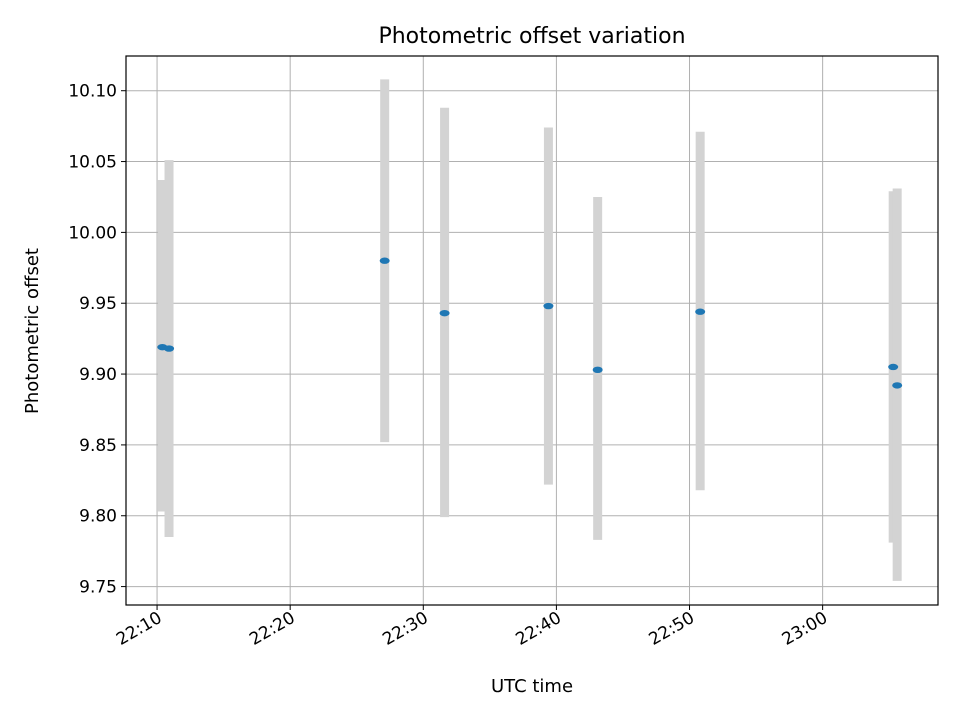 The width and height of the screenshot is (960, 720). What do you see at coordinates (272, 629) in the screenshot?
I see `x-tick-label: 22:20` at bounding box center [272, 629].